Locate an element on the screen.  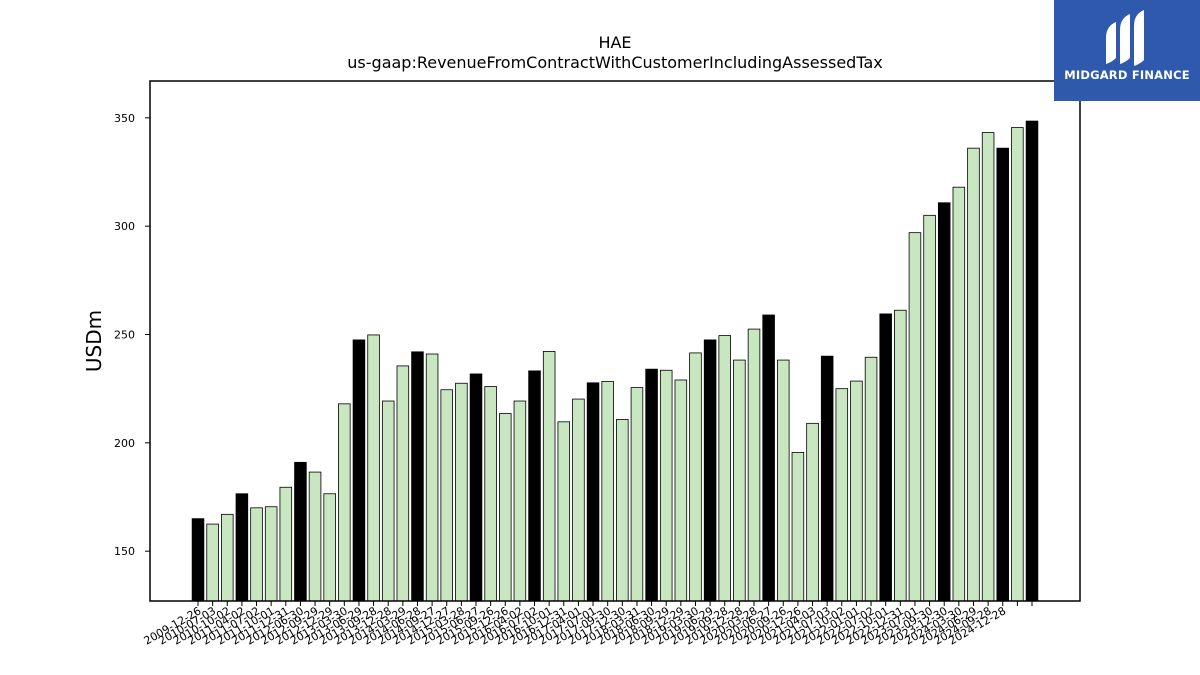
chart-title: HAE is located at coordinates (614, 42).